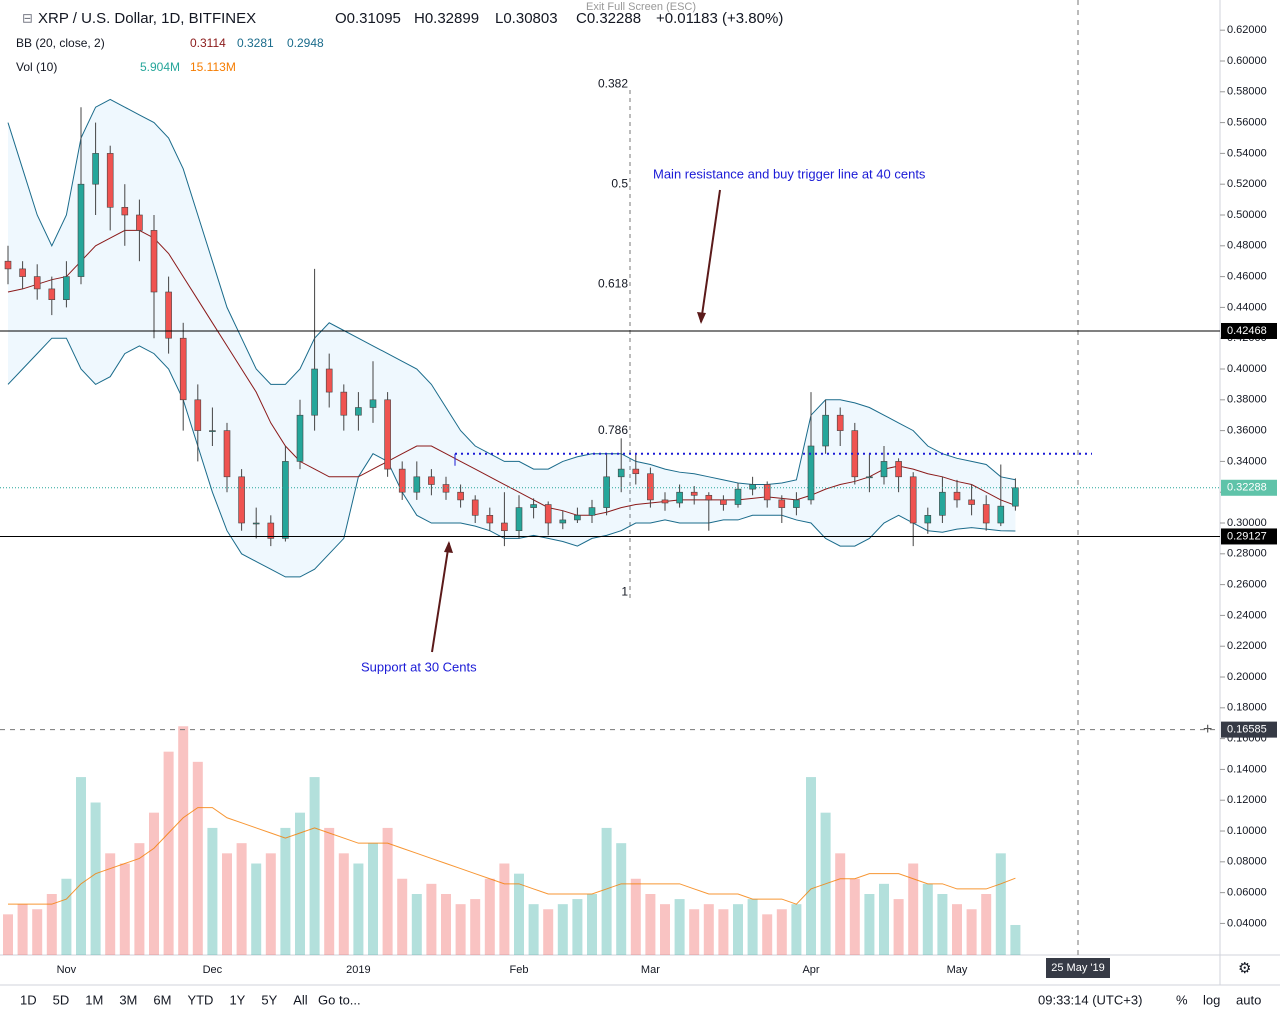  I want to click on auto-toggle: auto, so click(1248, 999).